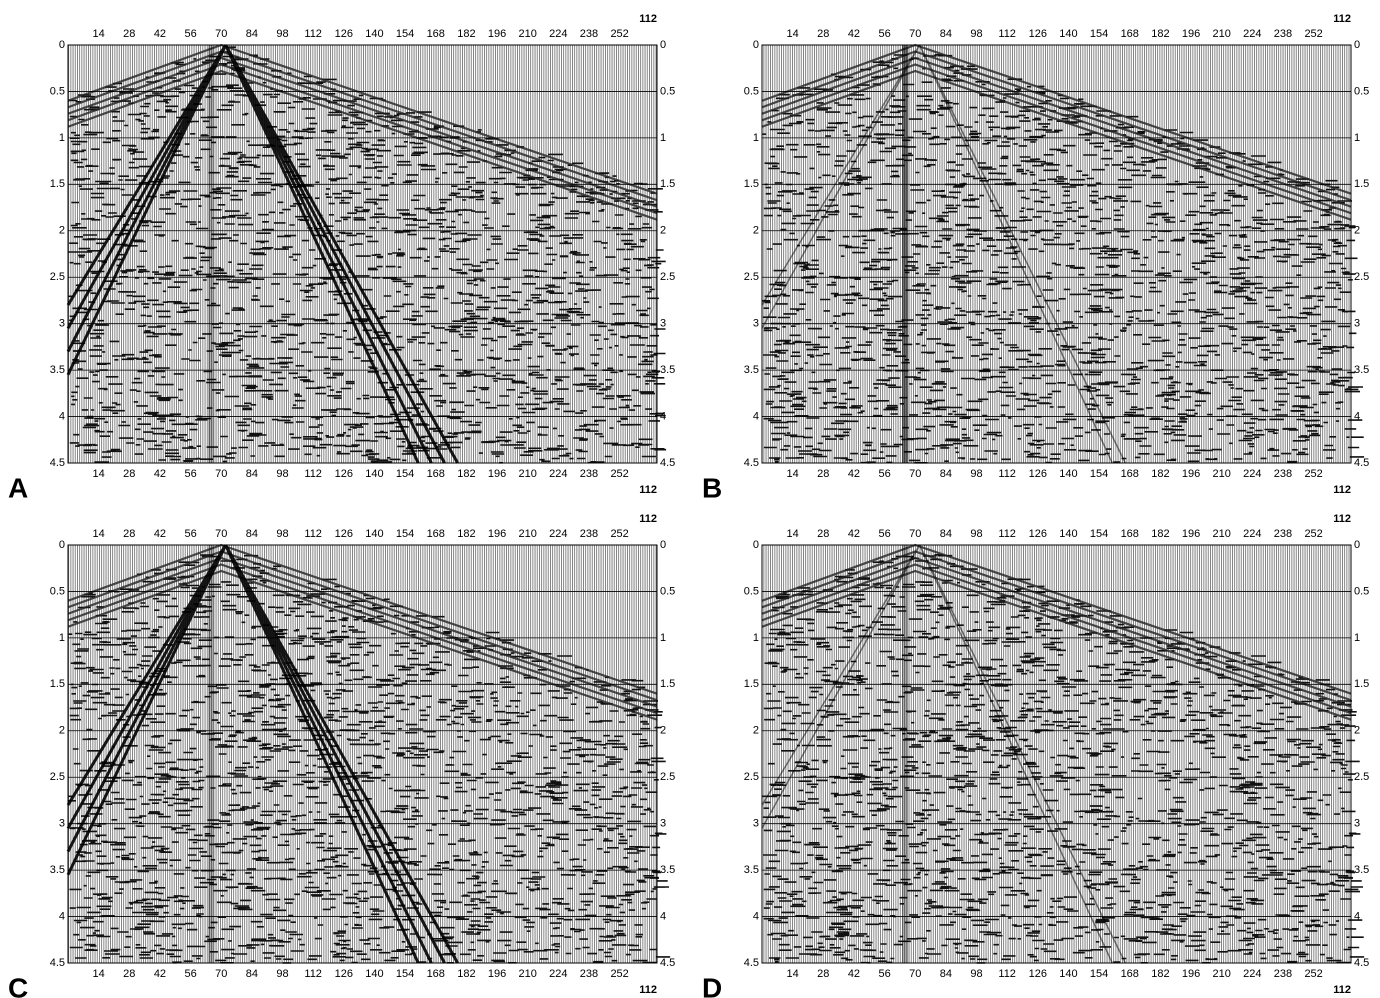 This screenshot has width=1380, height=998. Describe the element at coordinates (282, 974) in the screenshot. I see `x-tick-label: 98` at that location.